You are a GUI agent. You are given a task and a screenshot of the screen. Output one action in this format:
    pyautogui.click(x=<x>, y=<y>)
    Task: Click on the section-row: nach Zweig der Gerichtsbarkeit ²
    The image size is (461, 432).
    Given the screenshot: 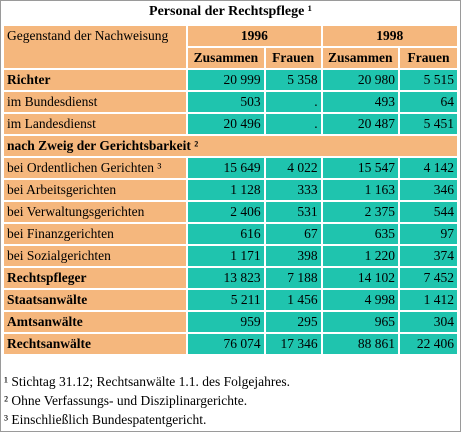 What is the action you would take?
    pyautogui.click(x=230, y=146)
    